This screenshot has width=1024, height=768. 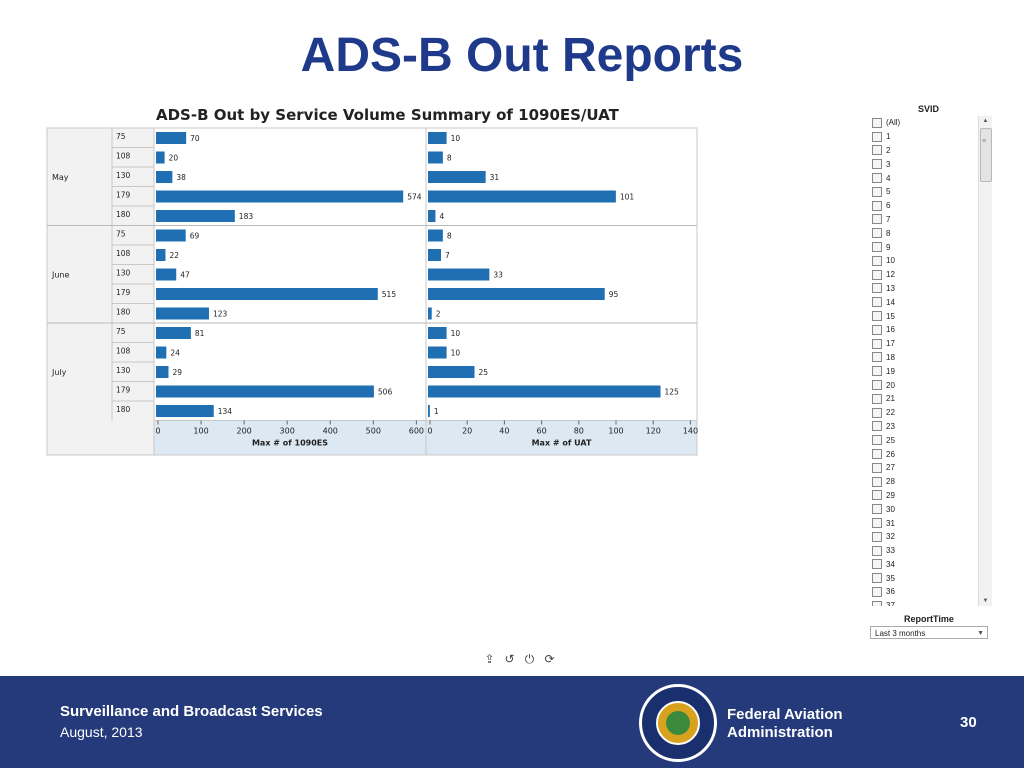 I want to click on data-label: 10, so click(x=456, y=353).